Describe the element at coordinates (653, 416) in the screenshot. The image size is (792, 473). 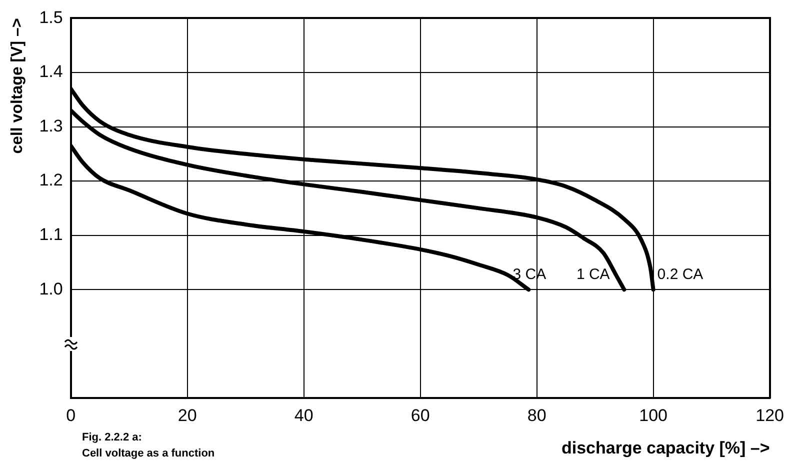
I see `x-tick-label: 100` at that location.